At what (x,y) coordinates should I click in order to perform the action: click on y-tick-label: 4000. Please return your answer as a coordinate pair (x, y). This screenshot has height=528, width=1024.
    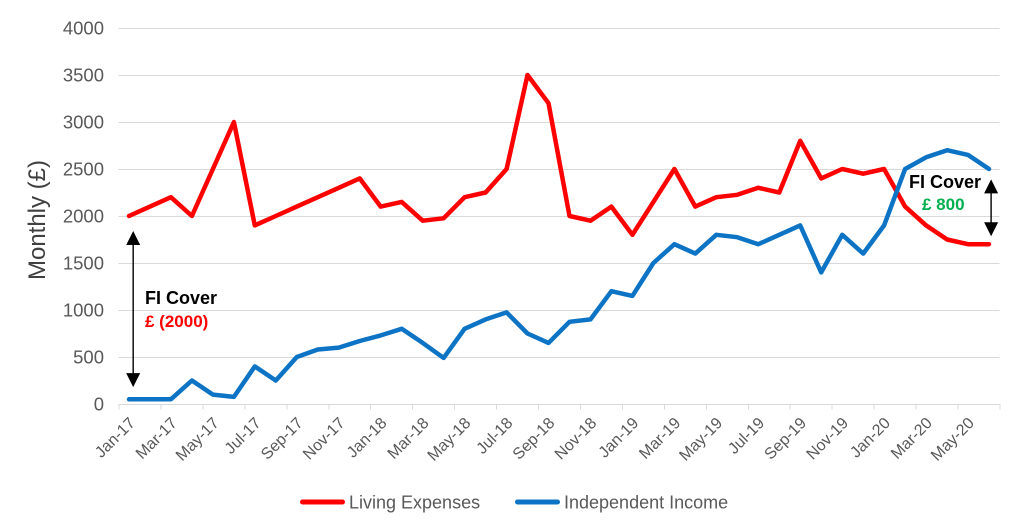
    Looking at the image, I should click on (83, 28).